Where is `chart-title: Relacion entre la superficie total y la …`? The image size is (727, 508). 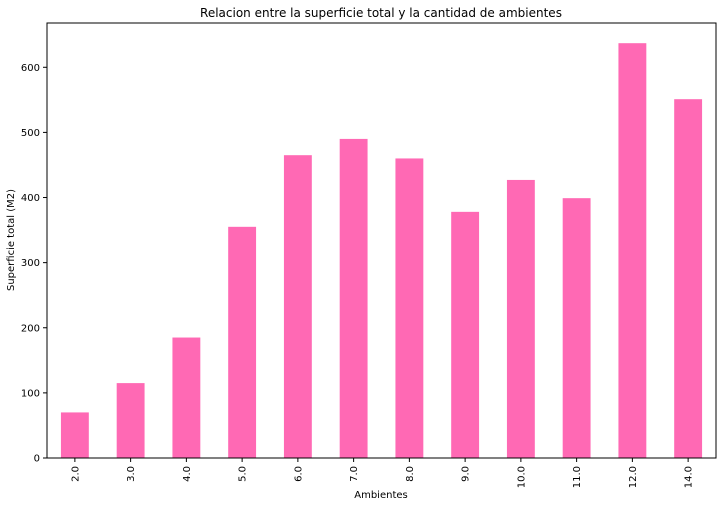 chart-title: Relacion entre la superficie total y la … is located at coordinates (381, 13).